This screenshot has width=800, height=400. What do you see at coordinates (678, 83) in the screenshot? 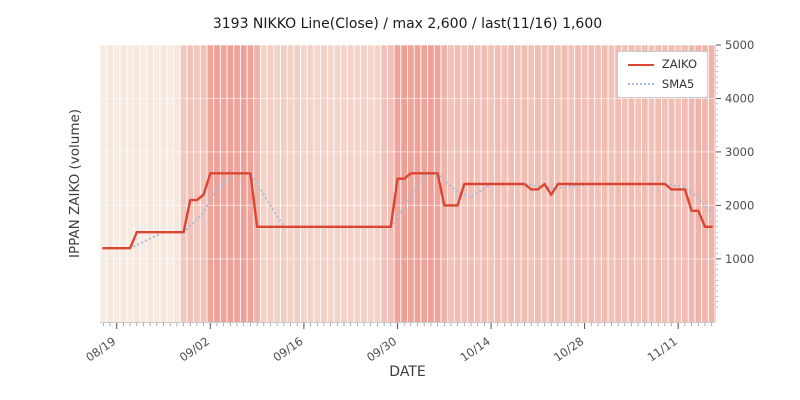
I see `legend-label-sma5: SMA5` at bounding box center [678, 83].